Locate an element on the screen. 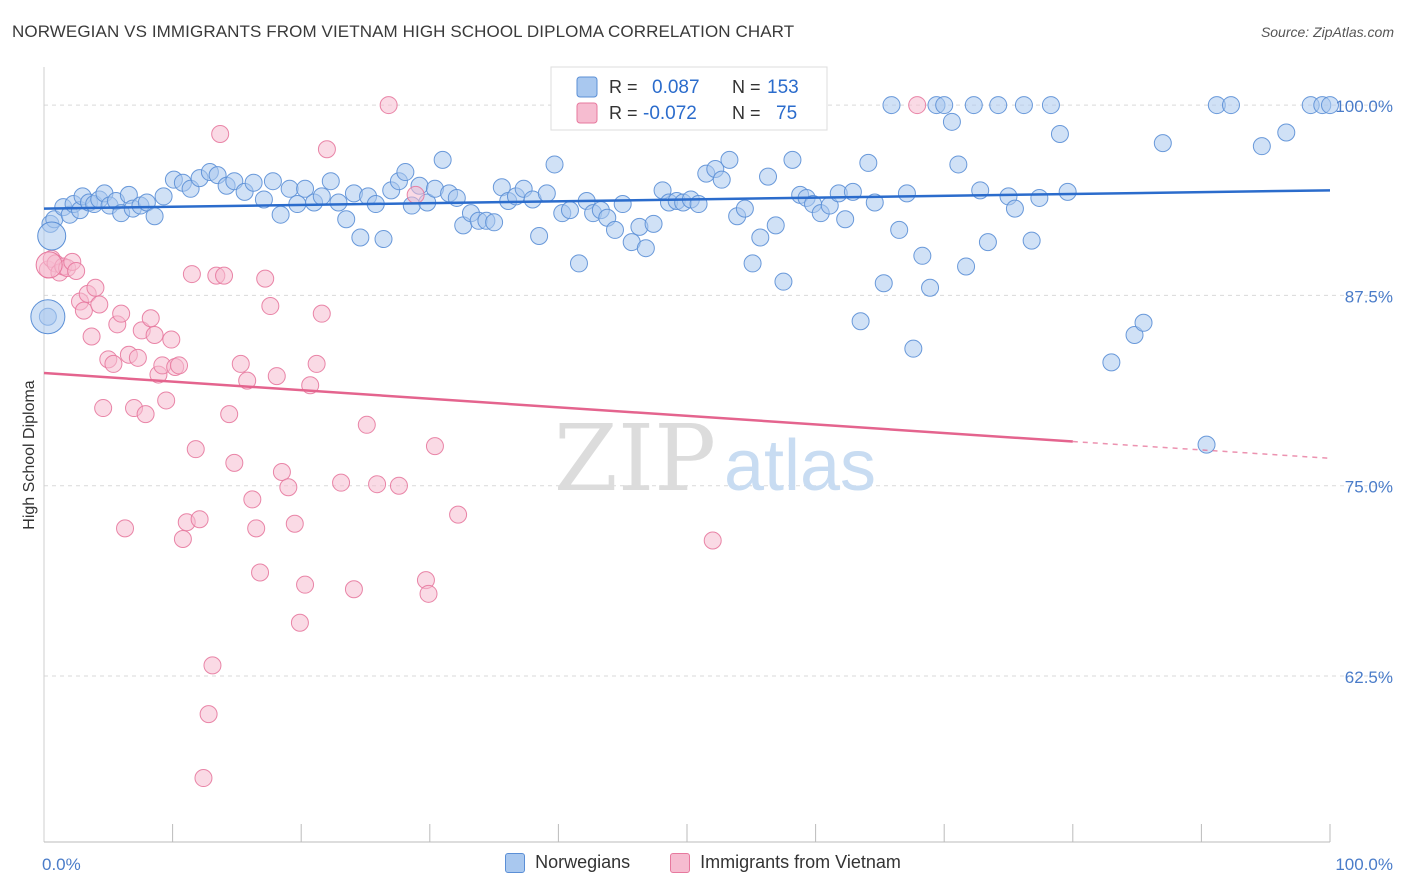 The height and width of the screenshot is (892, 1406). stats-legend-n-label: N = is located at coordinates (746, 113).